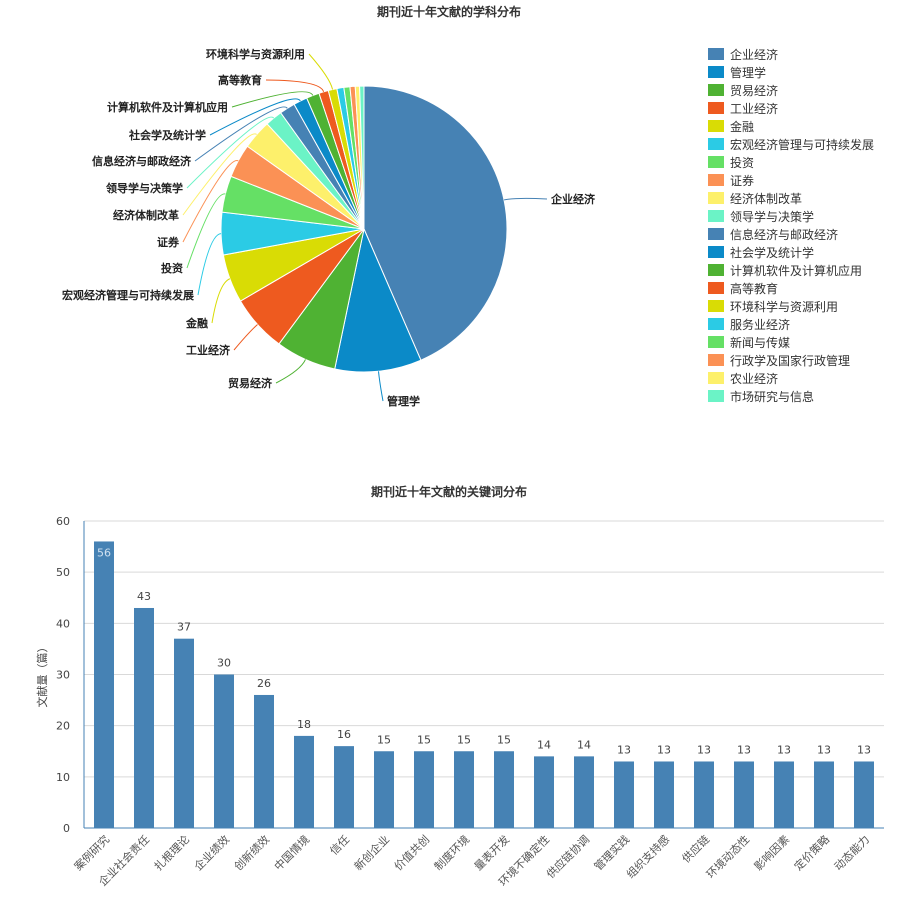  I want to click on legend-label: 信息经济与邮政经济, so click(784, 234).